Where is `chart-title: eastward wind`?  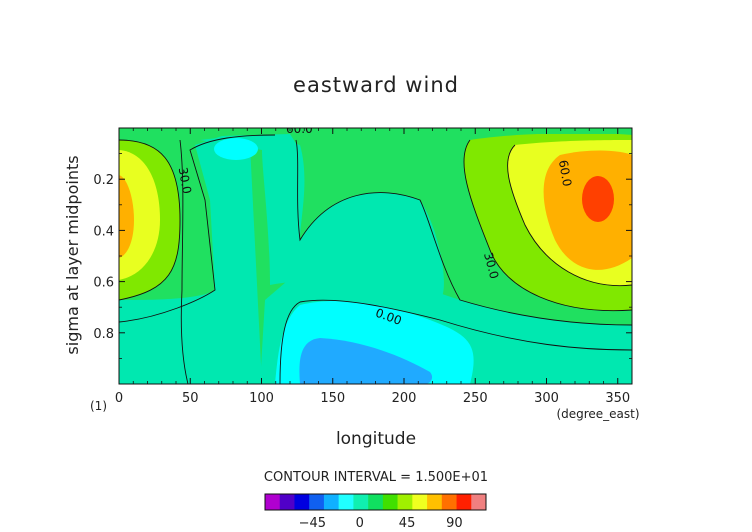 chart-title: eastward wind is located at coordinates (376, 85).